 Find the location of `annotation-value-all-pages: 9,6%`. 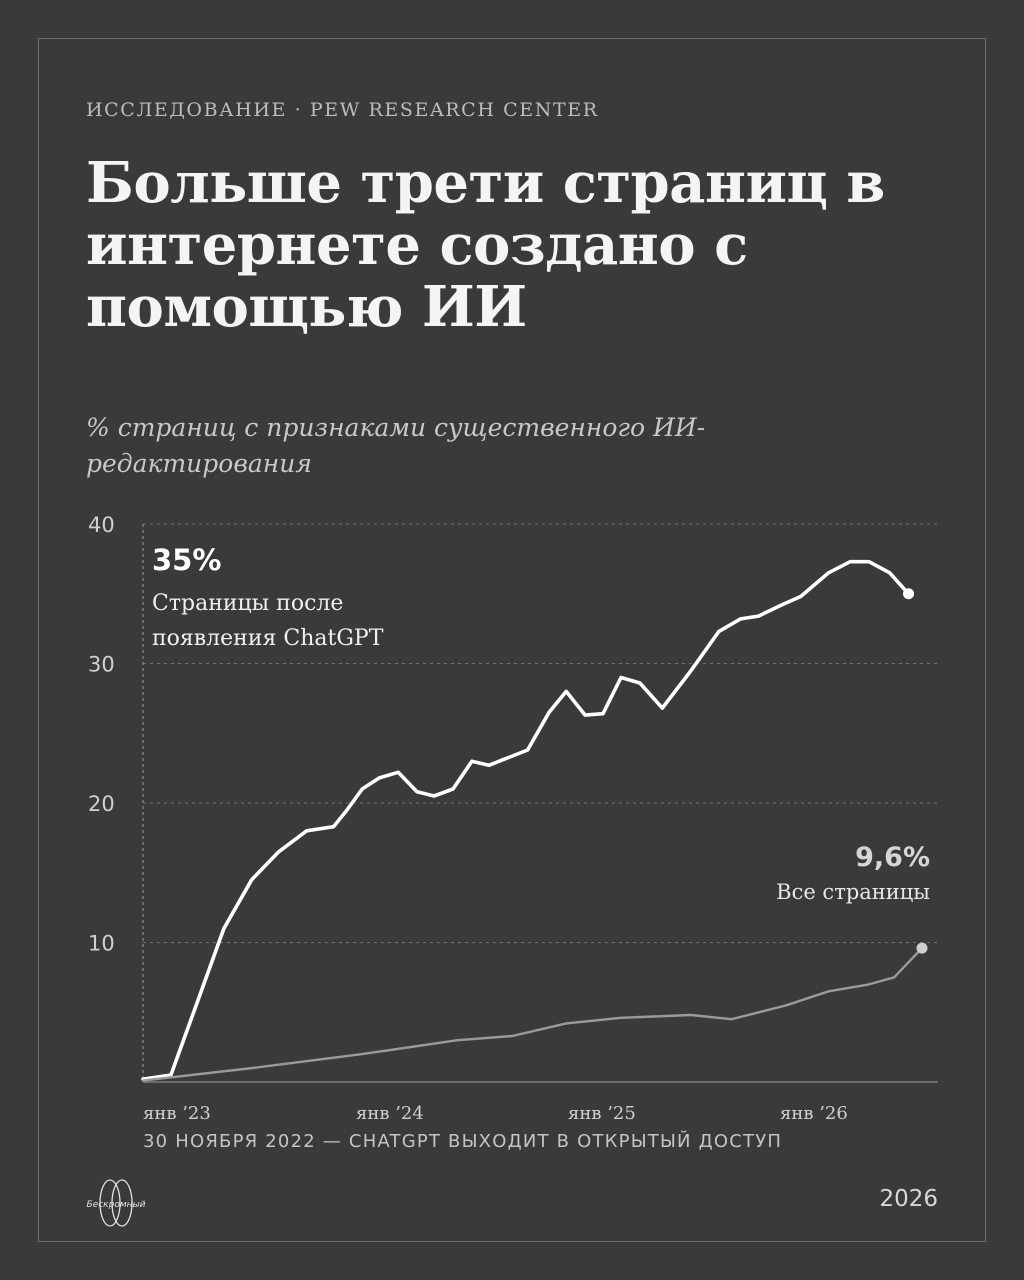

annotation-value-all-pages: 9,6% is located at coordinates (892, 857).